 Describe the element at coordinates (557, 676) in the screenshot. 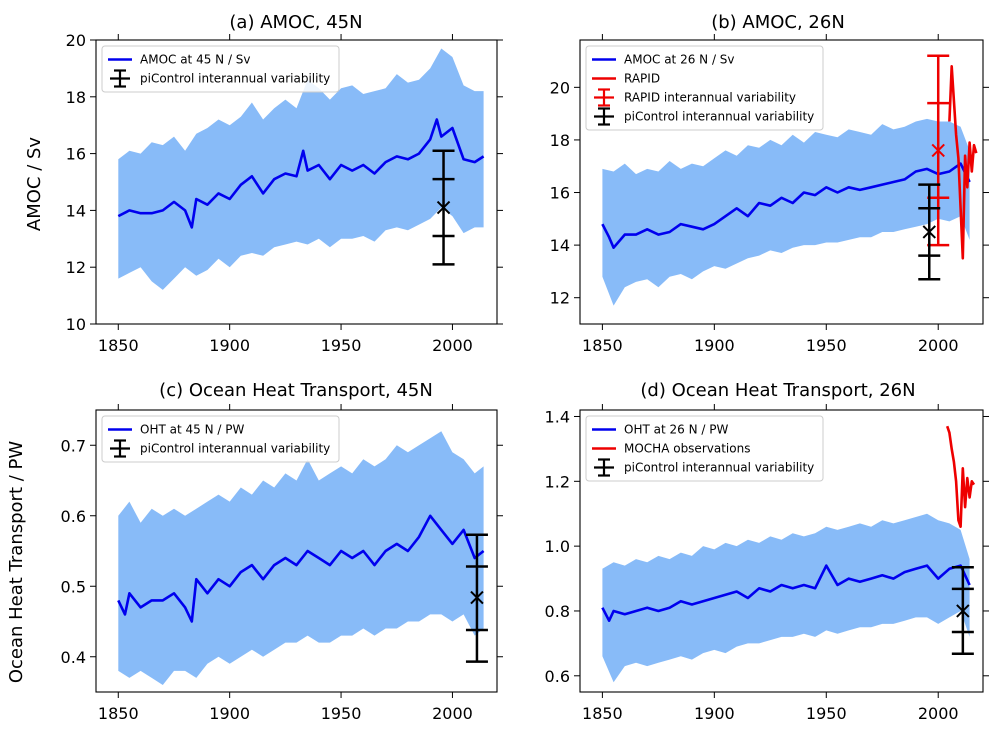

I see `panel-d-ytick-label-0: 0.6` at that location.